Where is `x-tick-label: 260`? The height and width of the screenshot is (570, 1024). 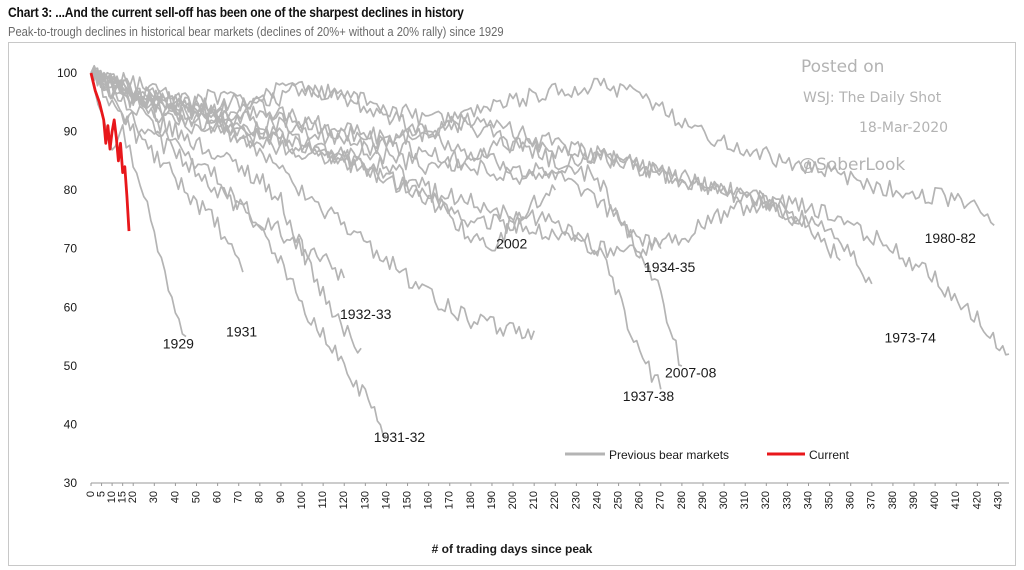 x-tick-label: 260 is located at coordinates (640, 500).